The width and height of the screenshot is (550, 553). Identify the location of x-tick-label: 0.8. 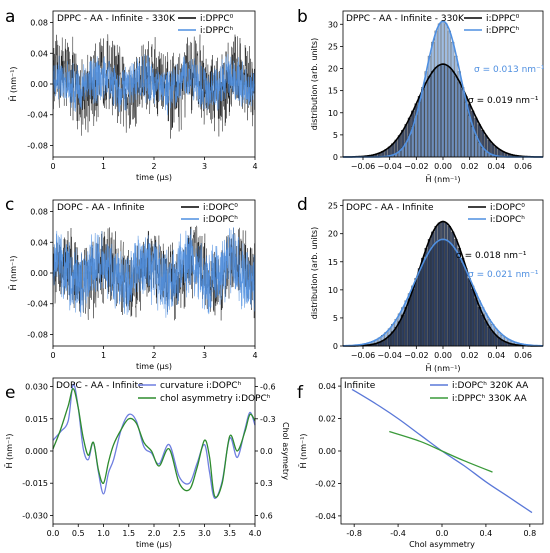
(529, 533).